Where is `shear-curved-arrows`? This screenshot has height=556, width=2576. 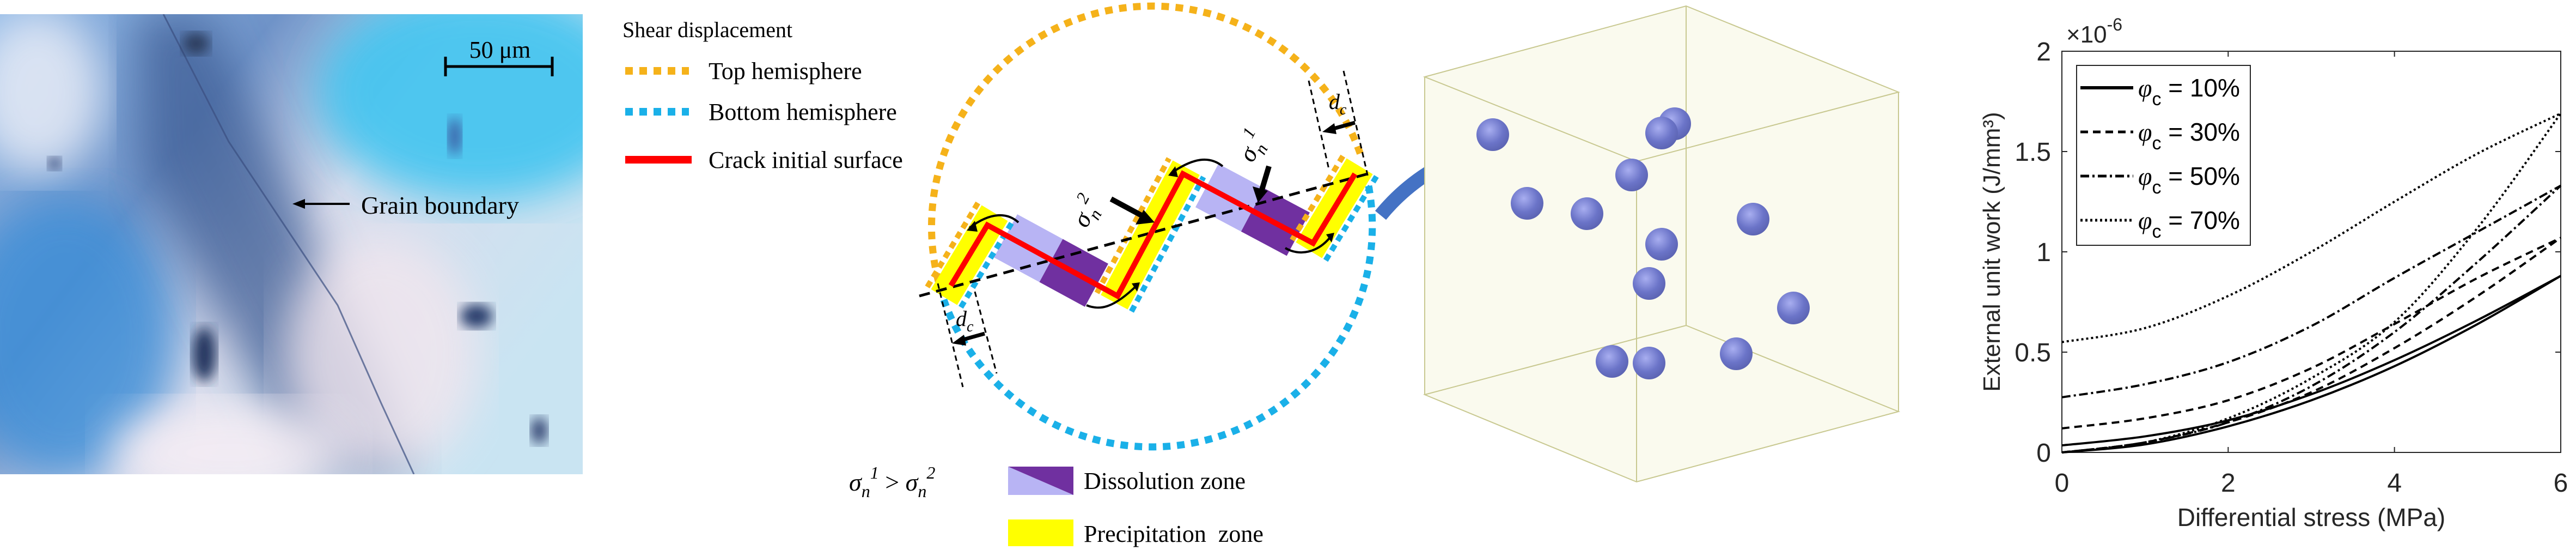 shear-curved-arrows is located at coordinates (1150, 234).